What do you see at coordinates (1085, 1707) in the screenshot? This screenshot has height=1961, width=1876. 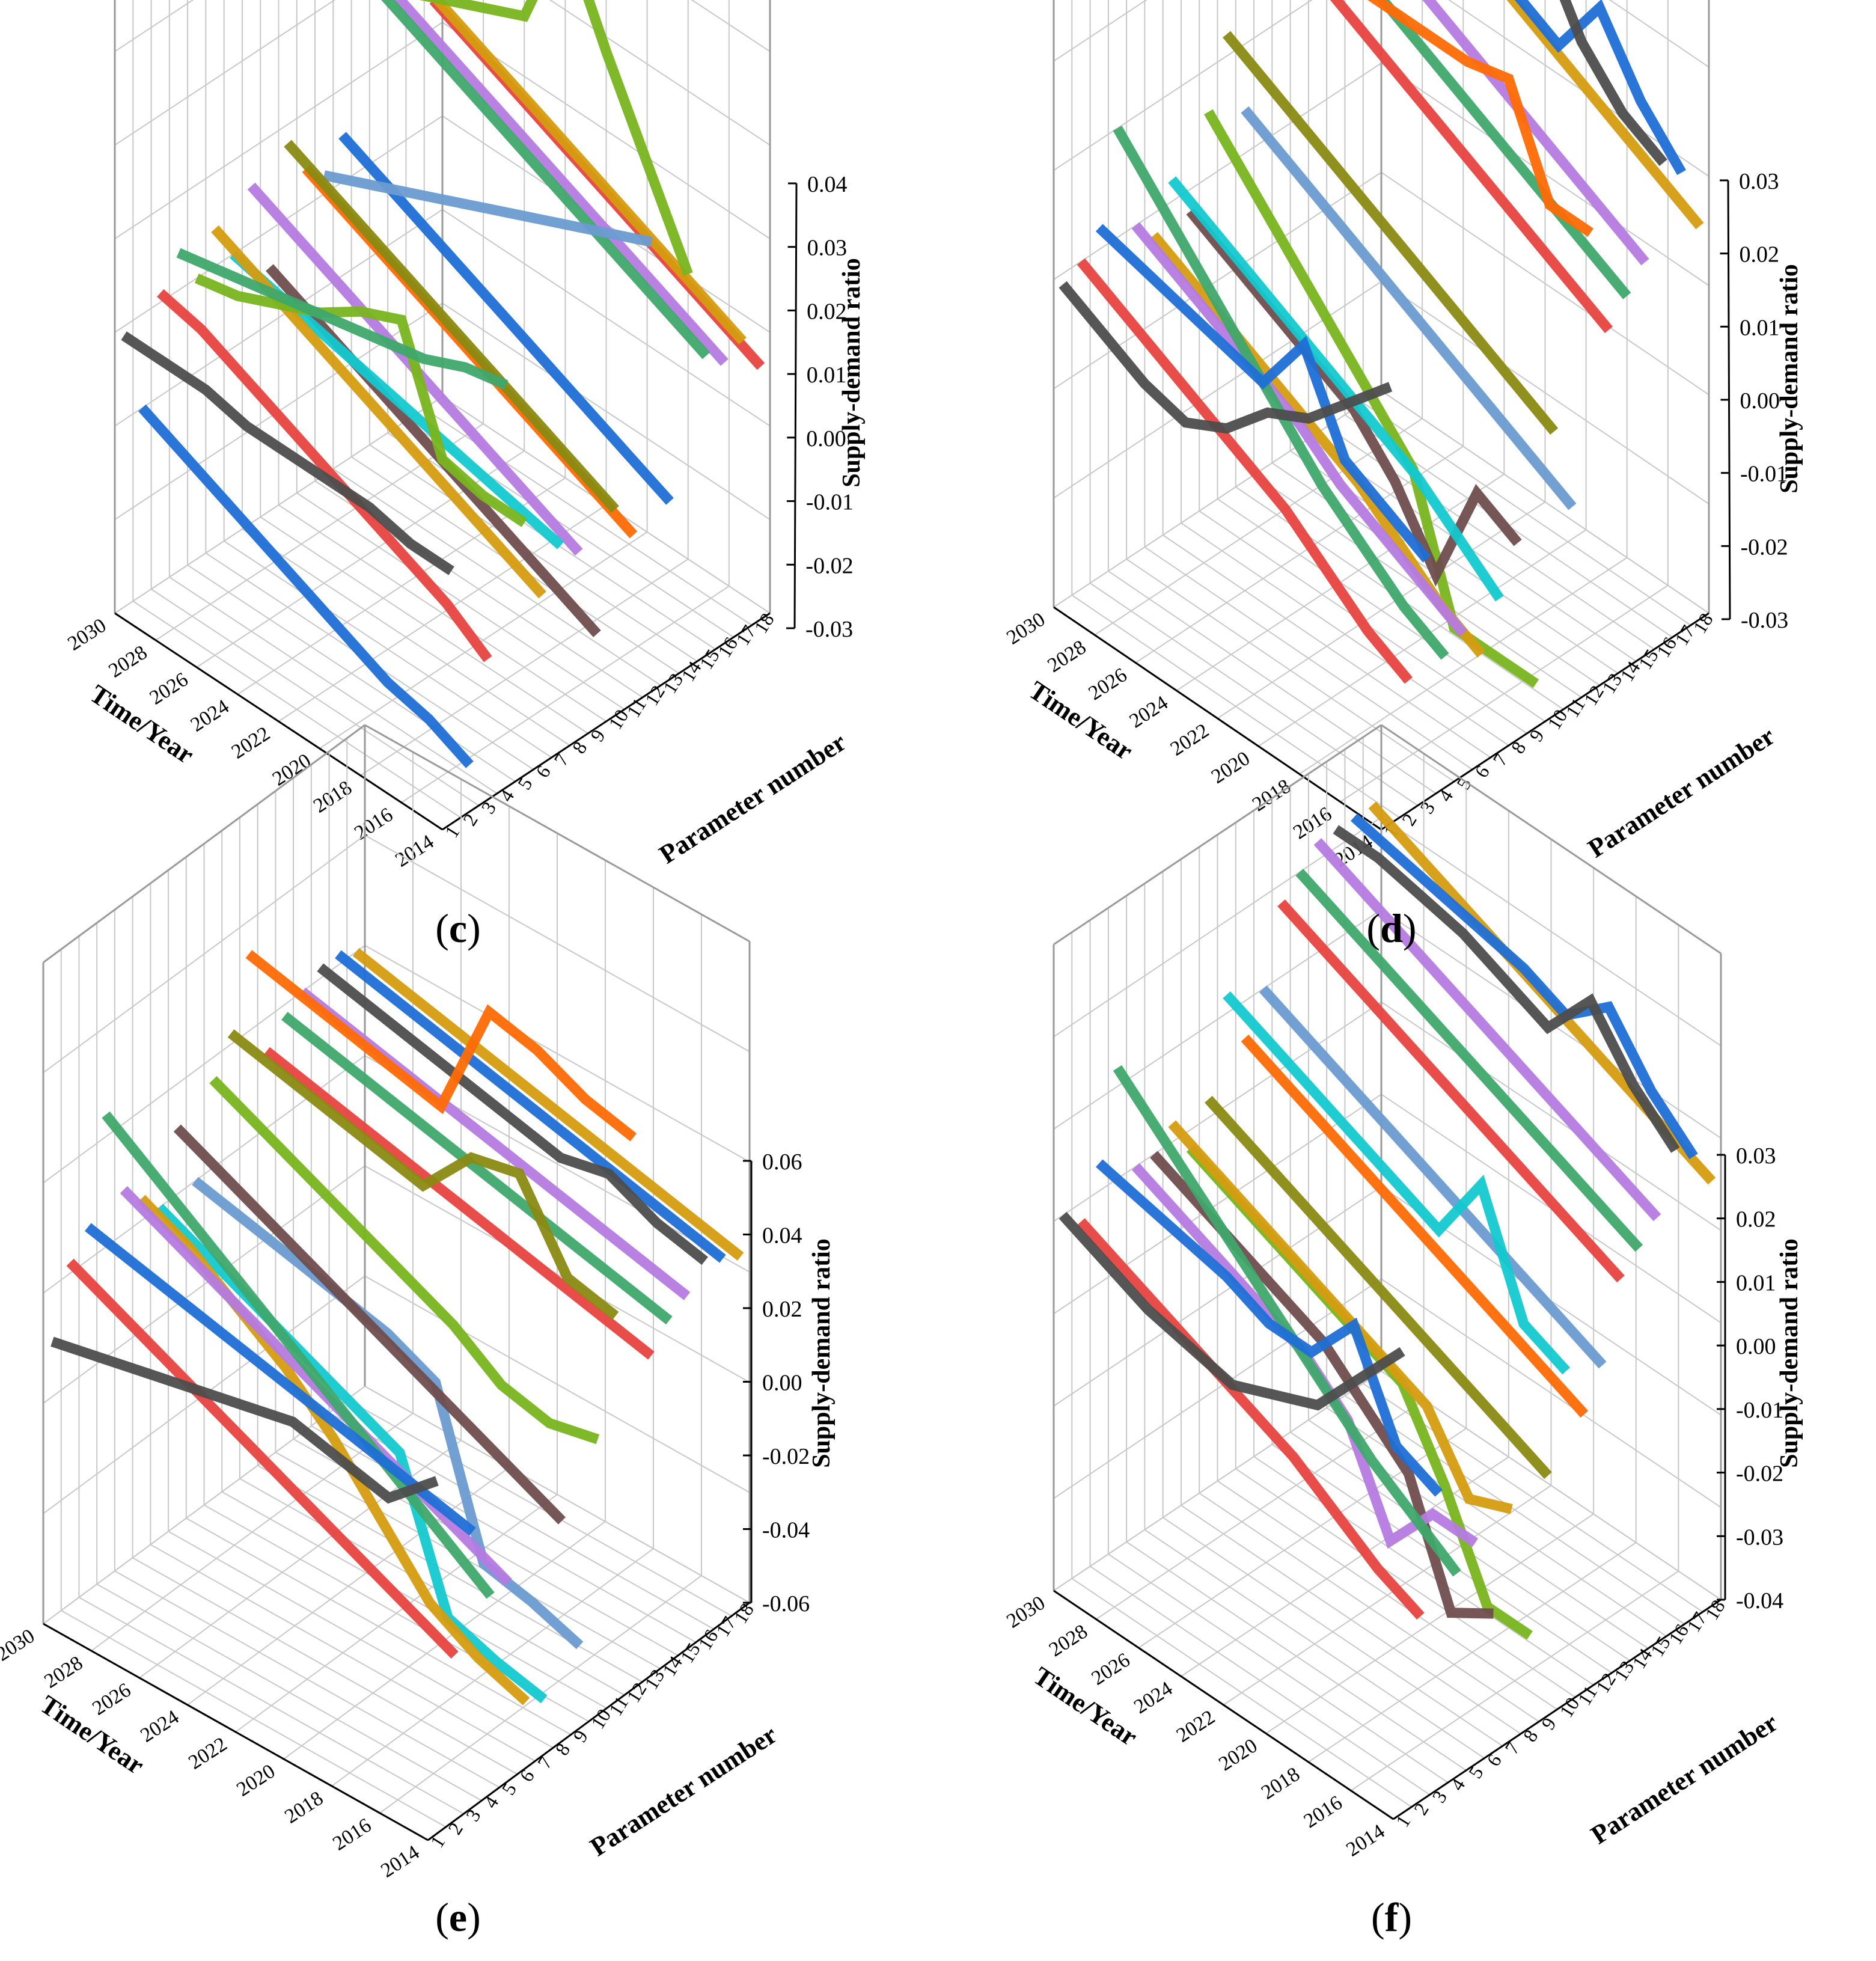 I see `x-axis-title: Time/Year` at bounding box center [1085, 1707].